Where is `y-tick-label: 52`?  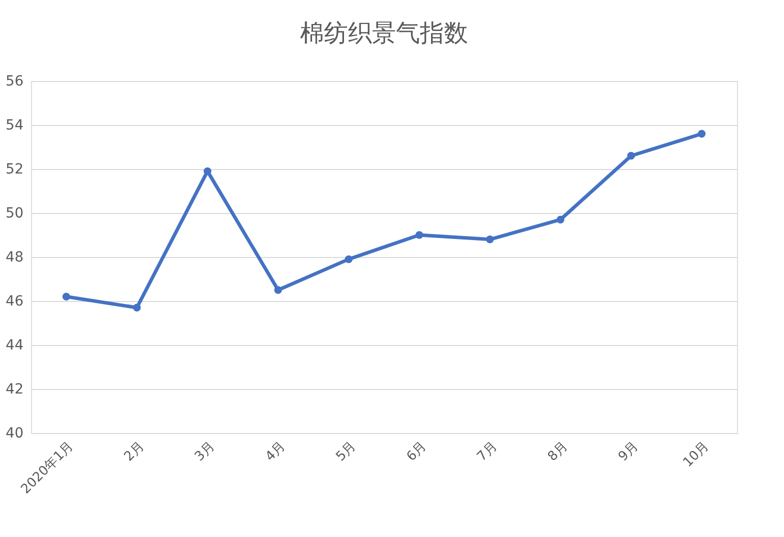 y-tick-label: 52 is located at coordinates (15, 170).